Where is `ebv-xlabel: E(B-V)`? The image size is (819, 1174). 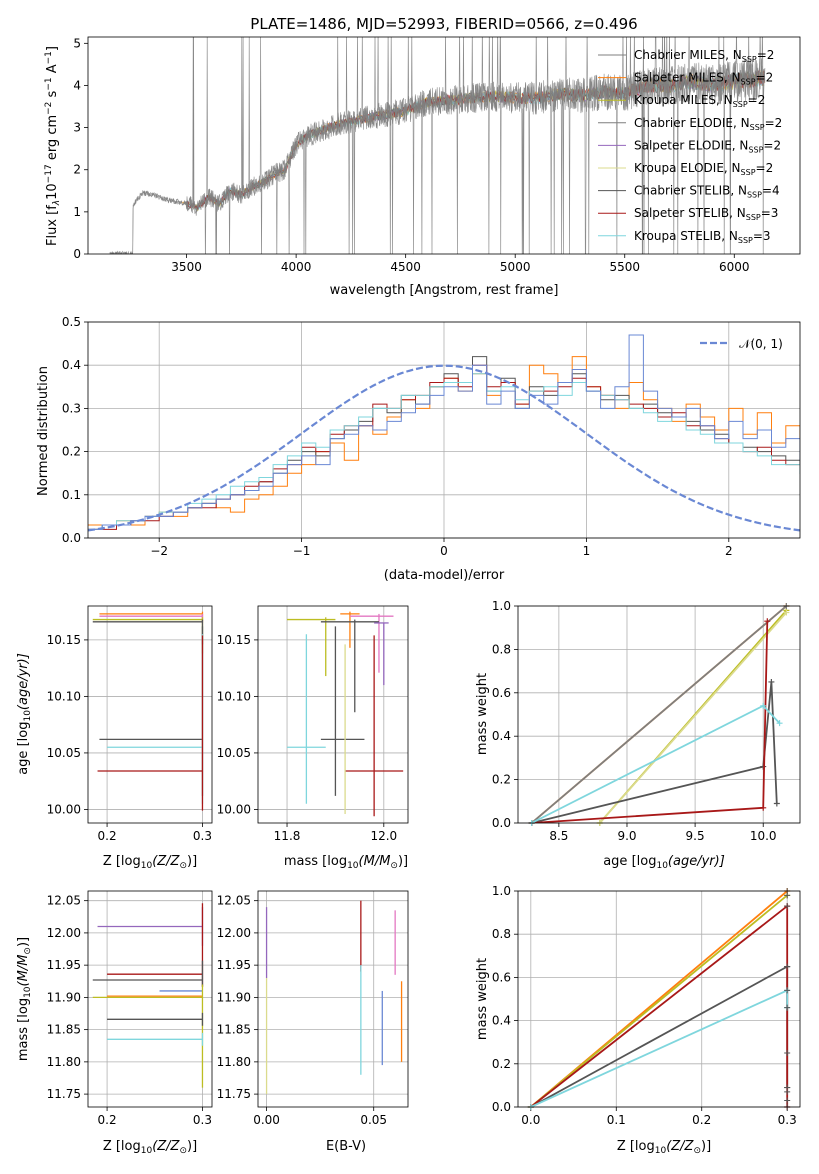
ebv-xlabel: E(B-V) is located at coordinates (346, 1146).